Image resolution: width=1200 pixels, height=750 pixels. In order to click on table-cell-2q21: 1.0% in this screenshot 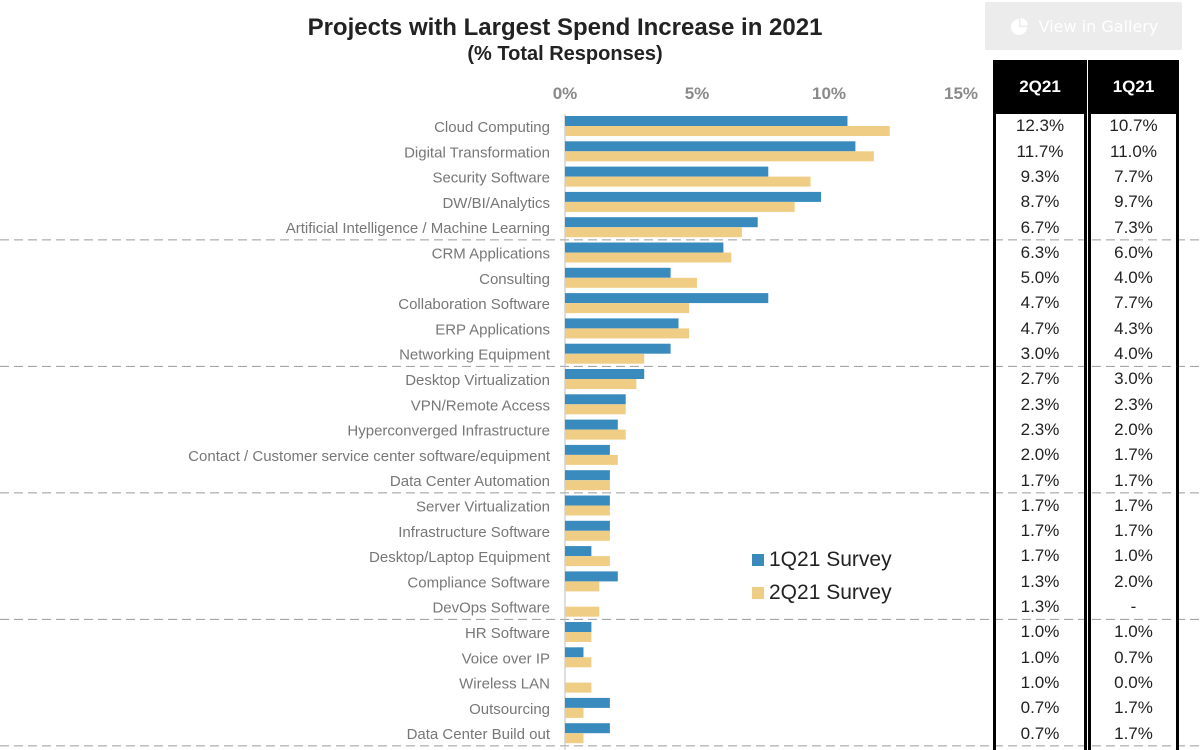, I will do `click(1040, 657)`.